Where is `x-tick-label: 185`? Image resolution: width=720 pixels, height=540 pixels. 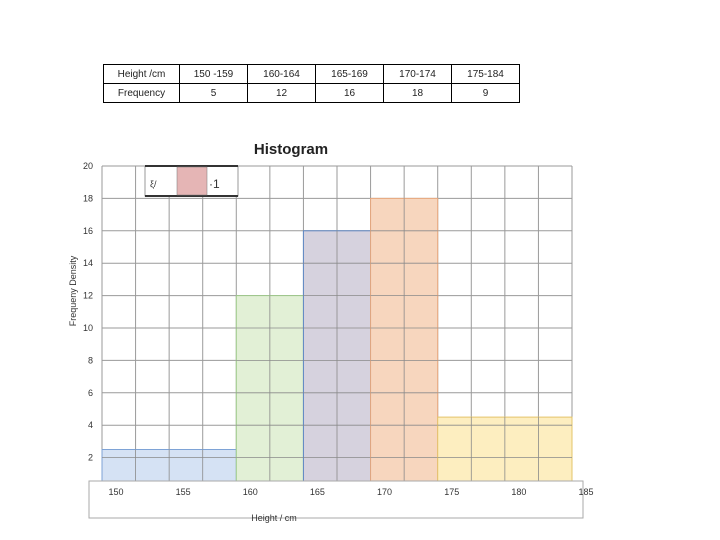
x-tick-label: 185 is located at coordinates (585, 492).